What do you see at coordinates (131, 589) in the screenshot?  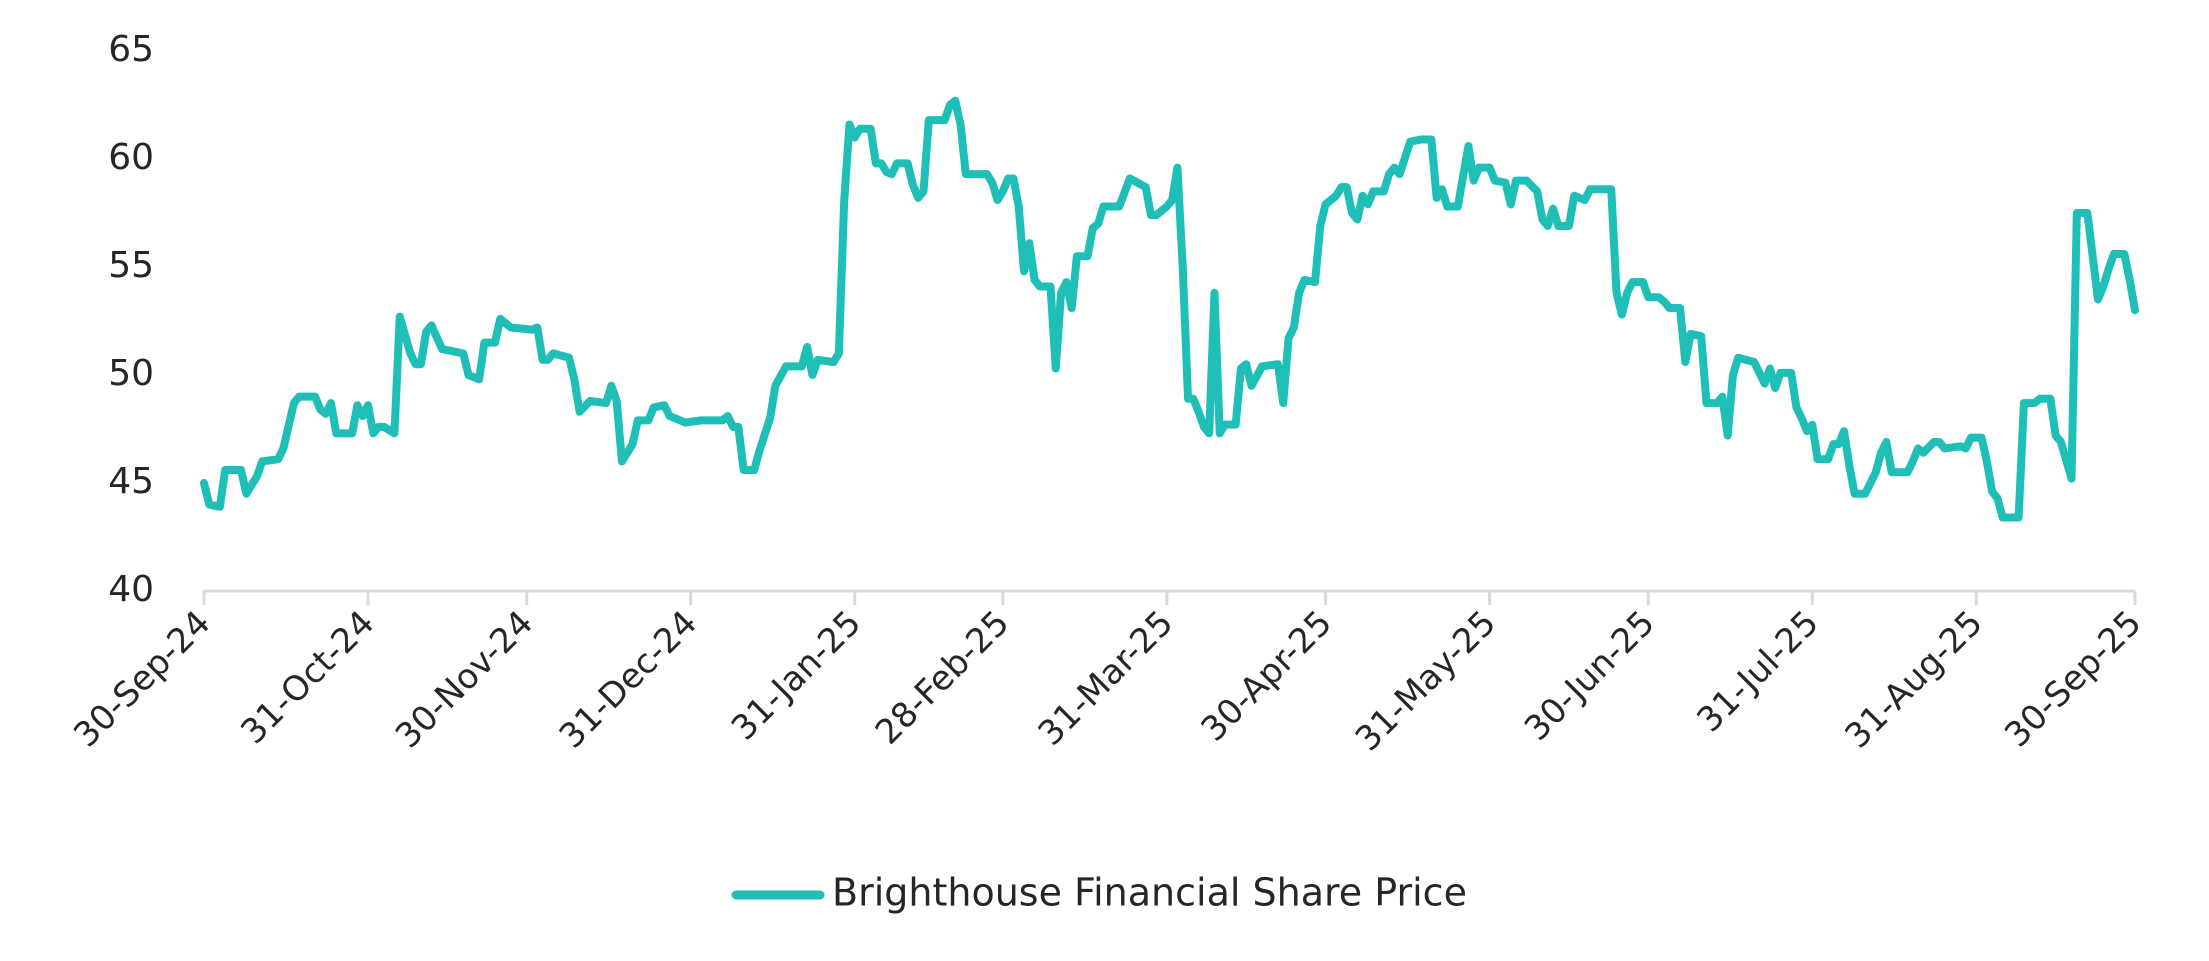 I see `y-tick-label: 40` at bounding box center [131, 589].